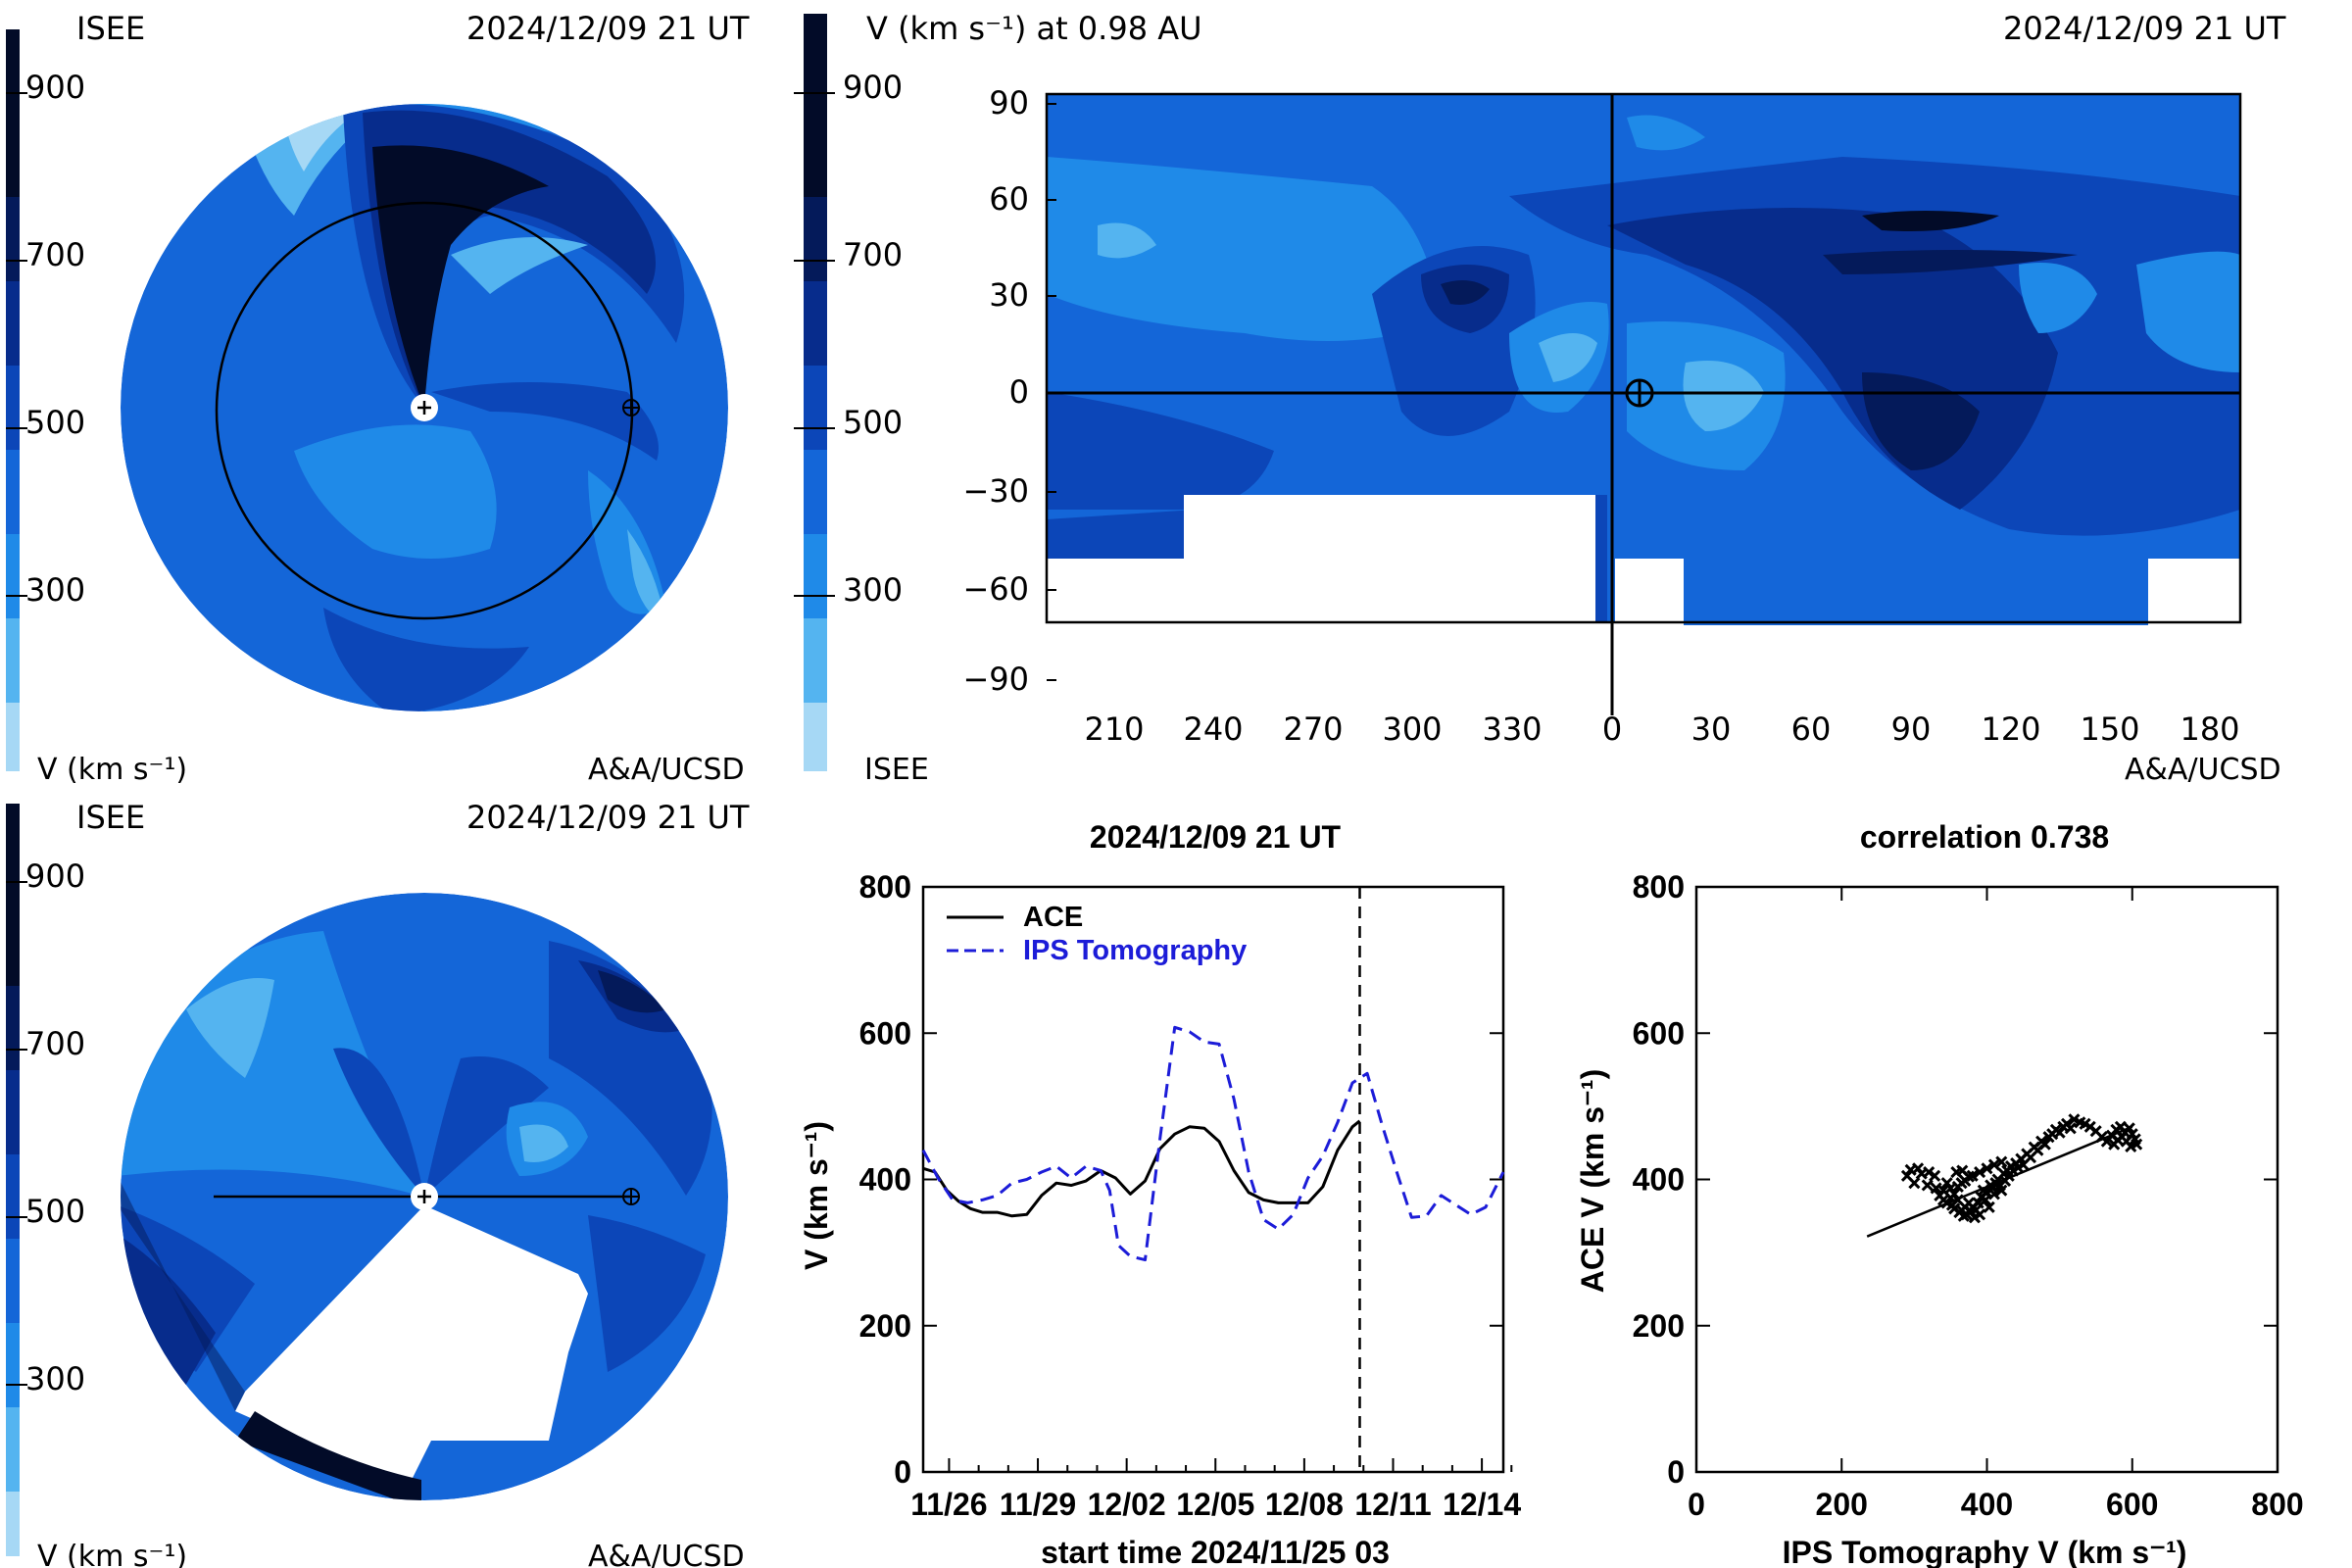 This screenshot has height=1568, width=2352. I want to click on synoptic-colorbar: 900 700 500 300, so click(848, 392).